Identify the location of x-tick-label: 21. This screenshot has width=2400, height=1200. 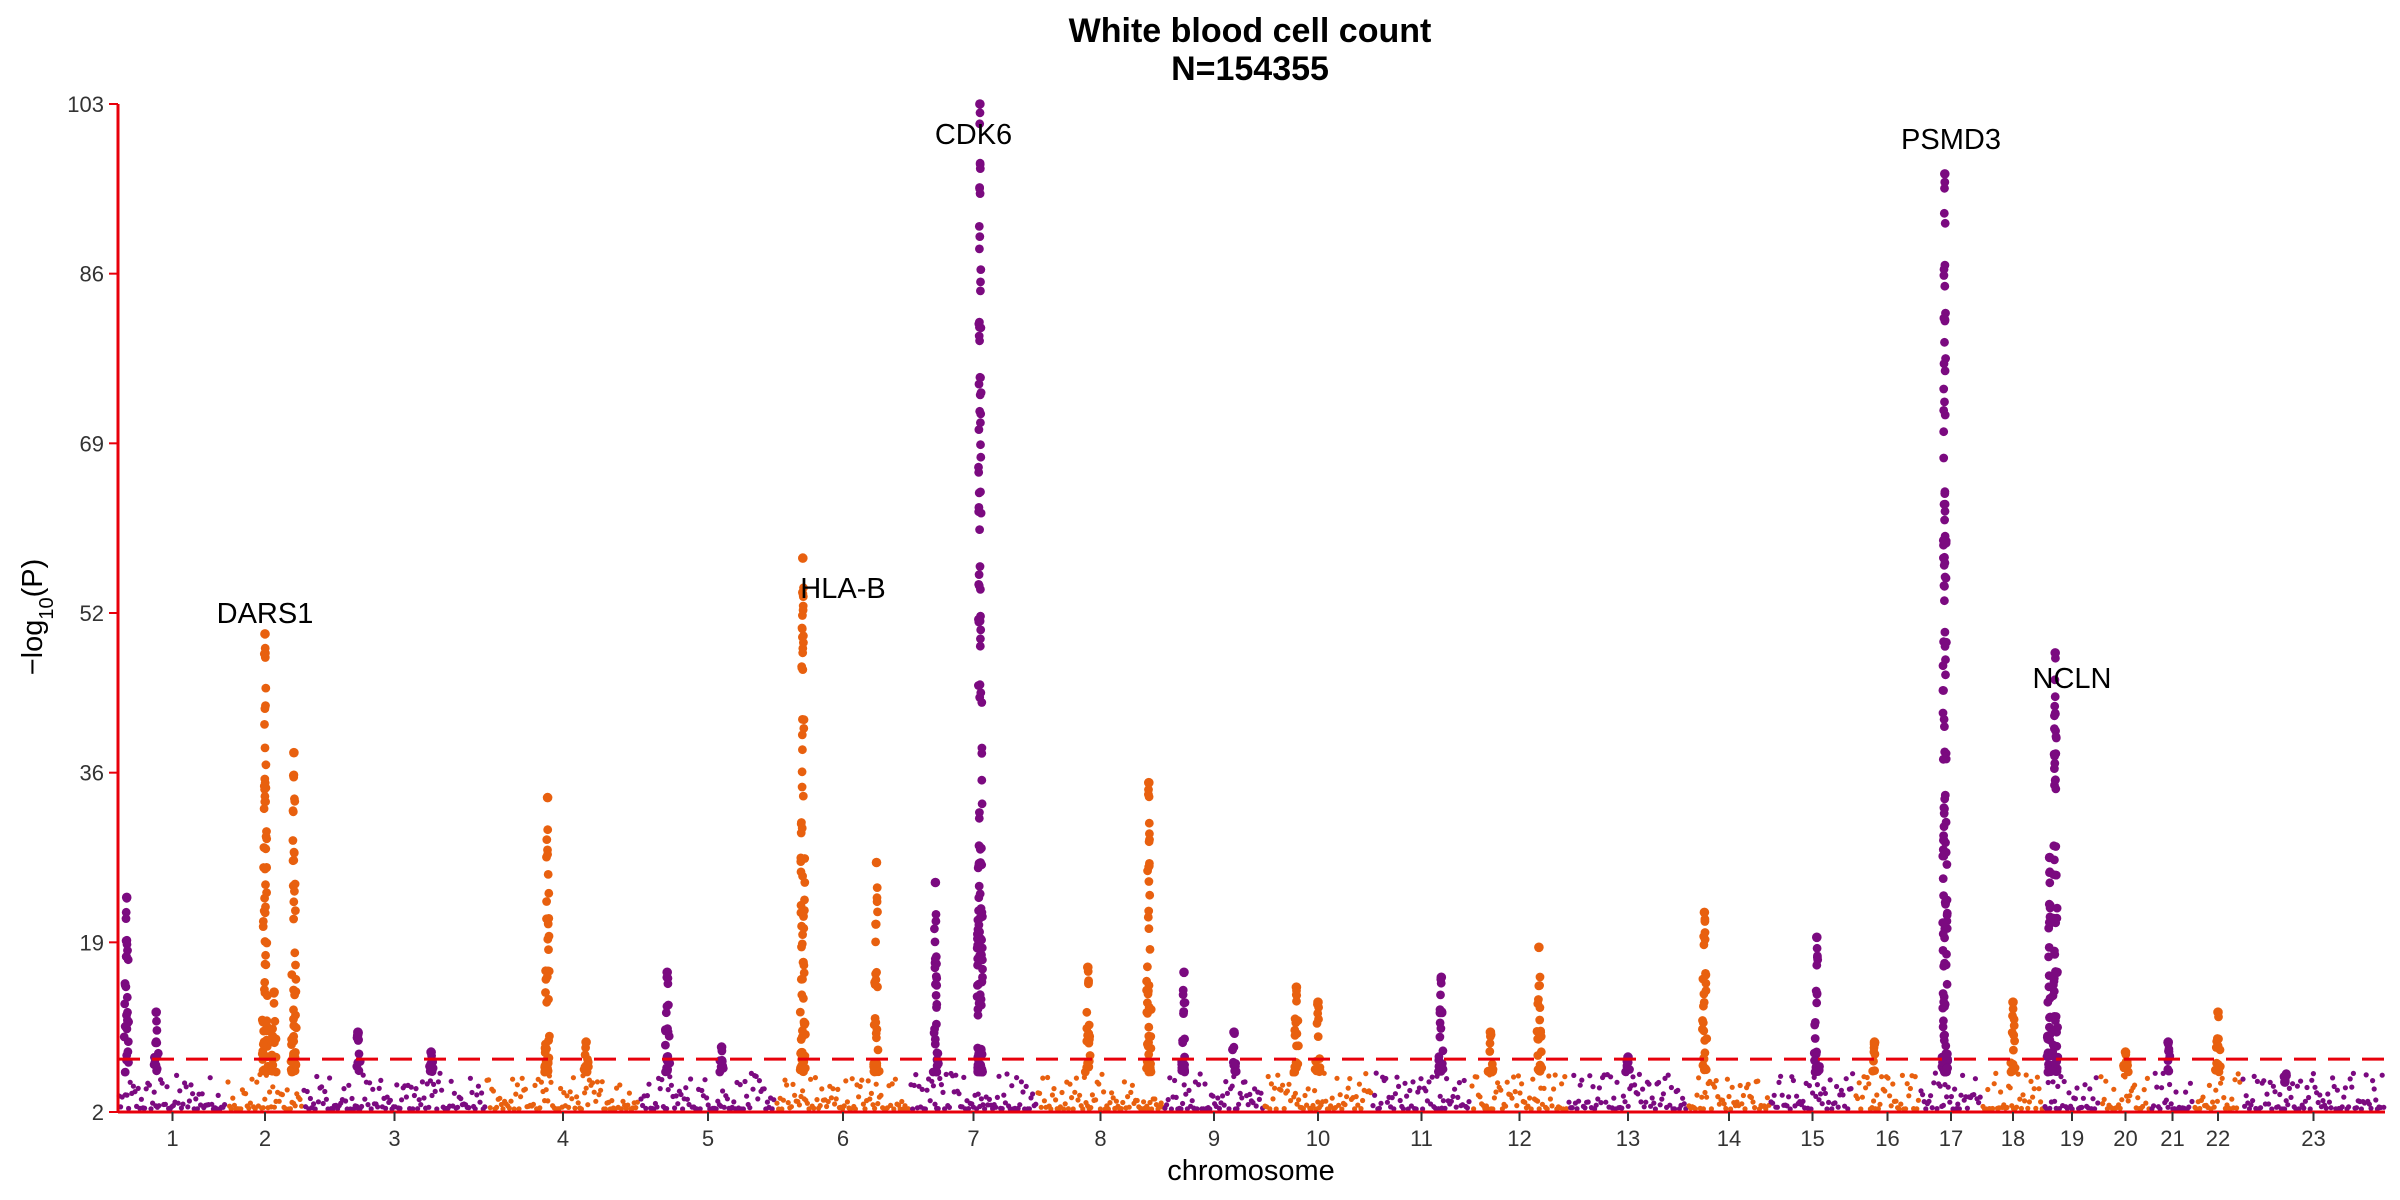
(2172, 1138).